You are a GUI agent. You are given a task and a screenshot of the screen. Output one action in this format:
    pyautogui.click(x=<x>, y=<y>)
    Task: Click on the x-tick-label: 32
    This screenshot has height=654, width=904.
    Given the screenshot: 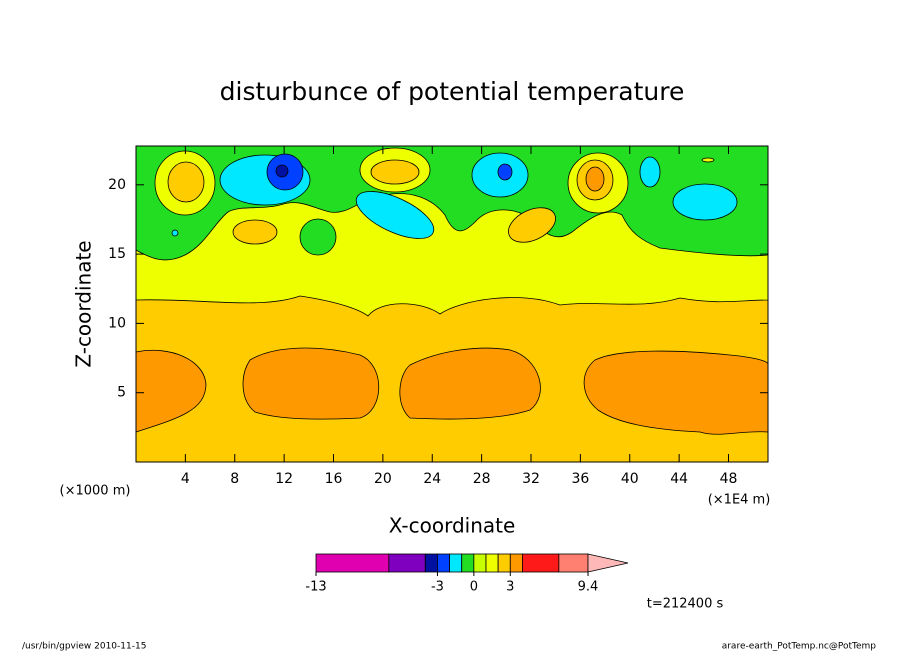 What is the action you would take?
    pyautogui.click(x=531, y=479)
    